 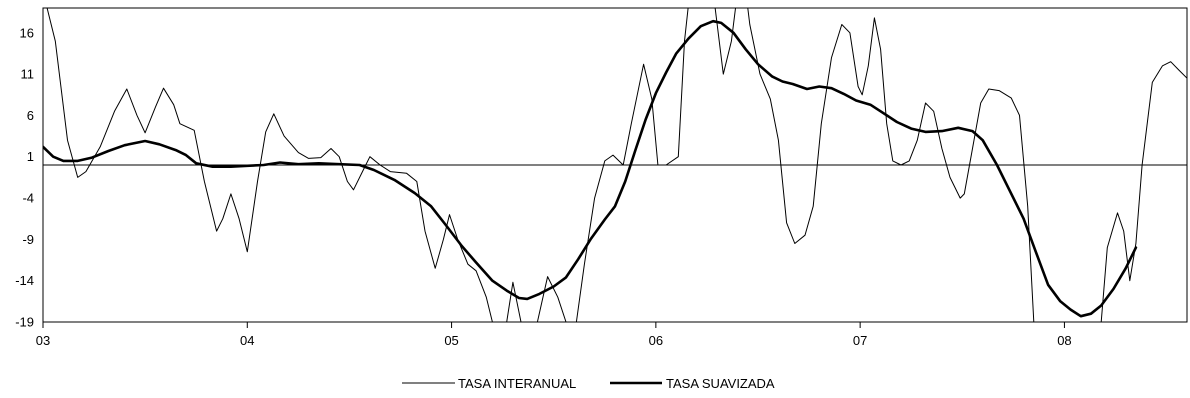 What do you see at coordinates (30, 156) in the screenshot?
I see `y-tick-label: 1` at bounding box center [30, 156].